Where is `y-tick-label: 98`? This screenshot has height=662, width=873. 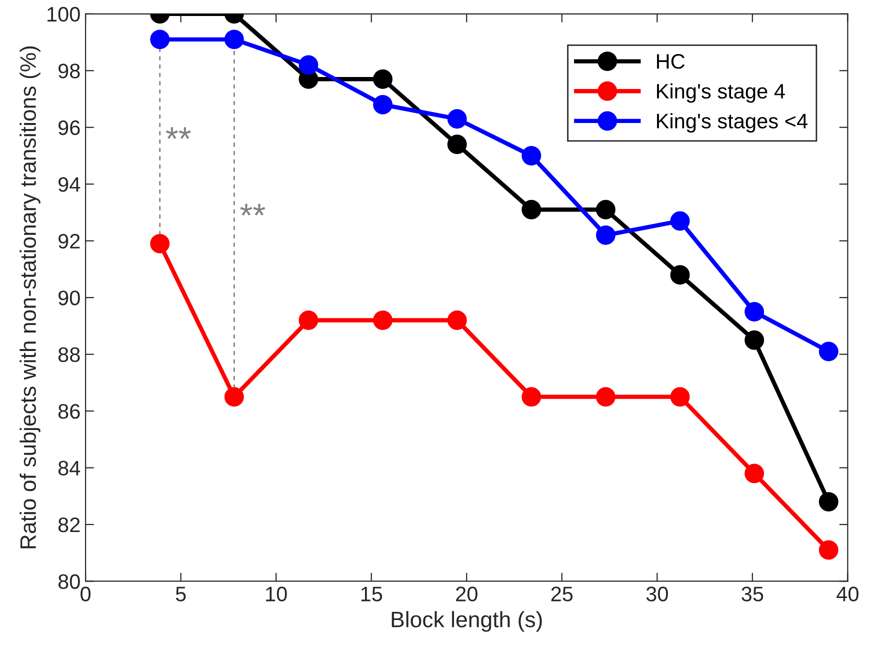 y-tick-label: 98 is located at coordinates (69, 71).